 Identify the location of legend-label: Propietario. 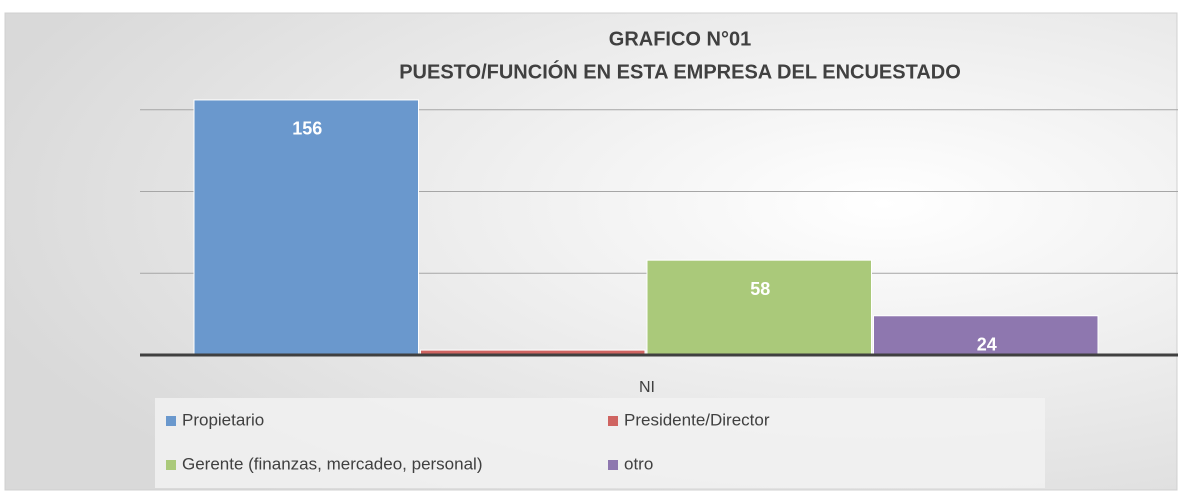
(223, 419).